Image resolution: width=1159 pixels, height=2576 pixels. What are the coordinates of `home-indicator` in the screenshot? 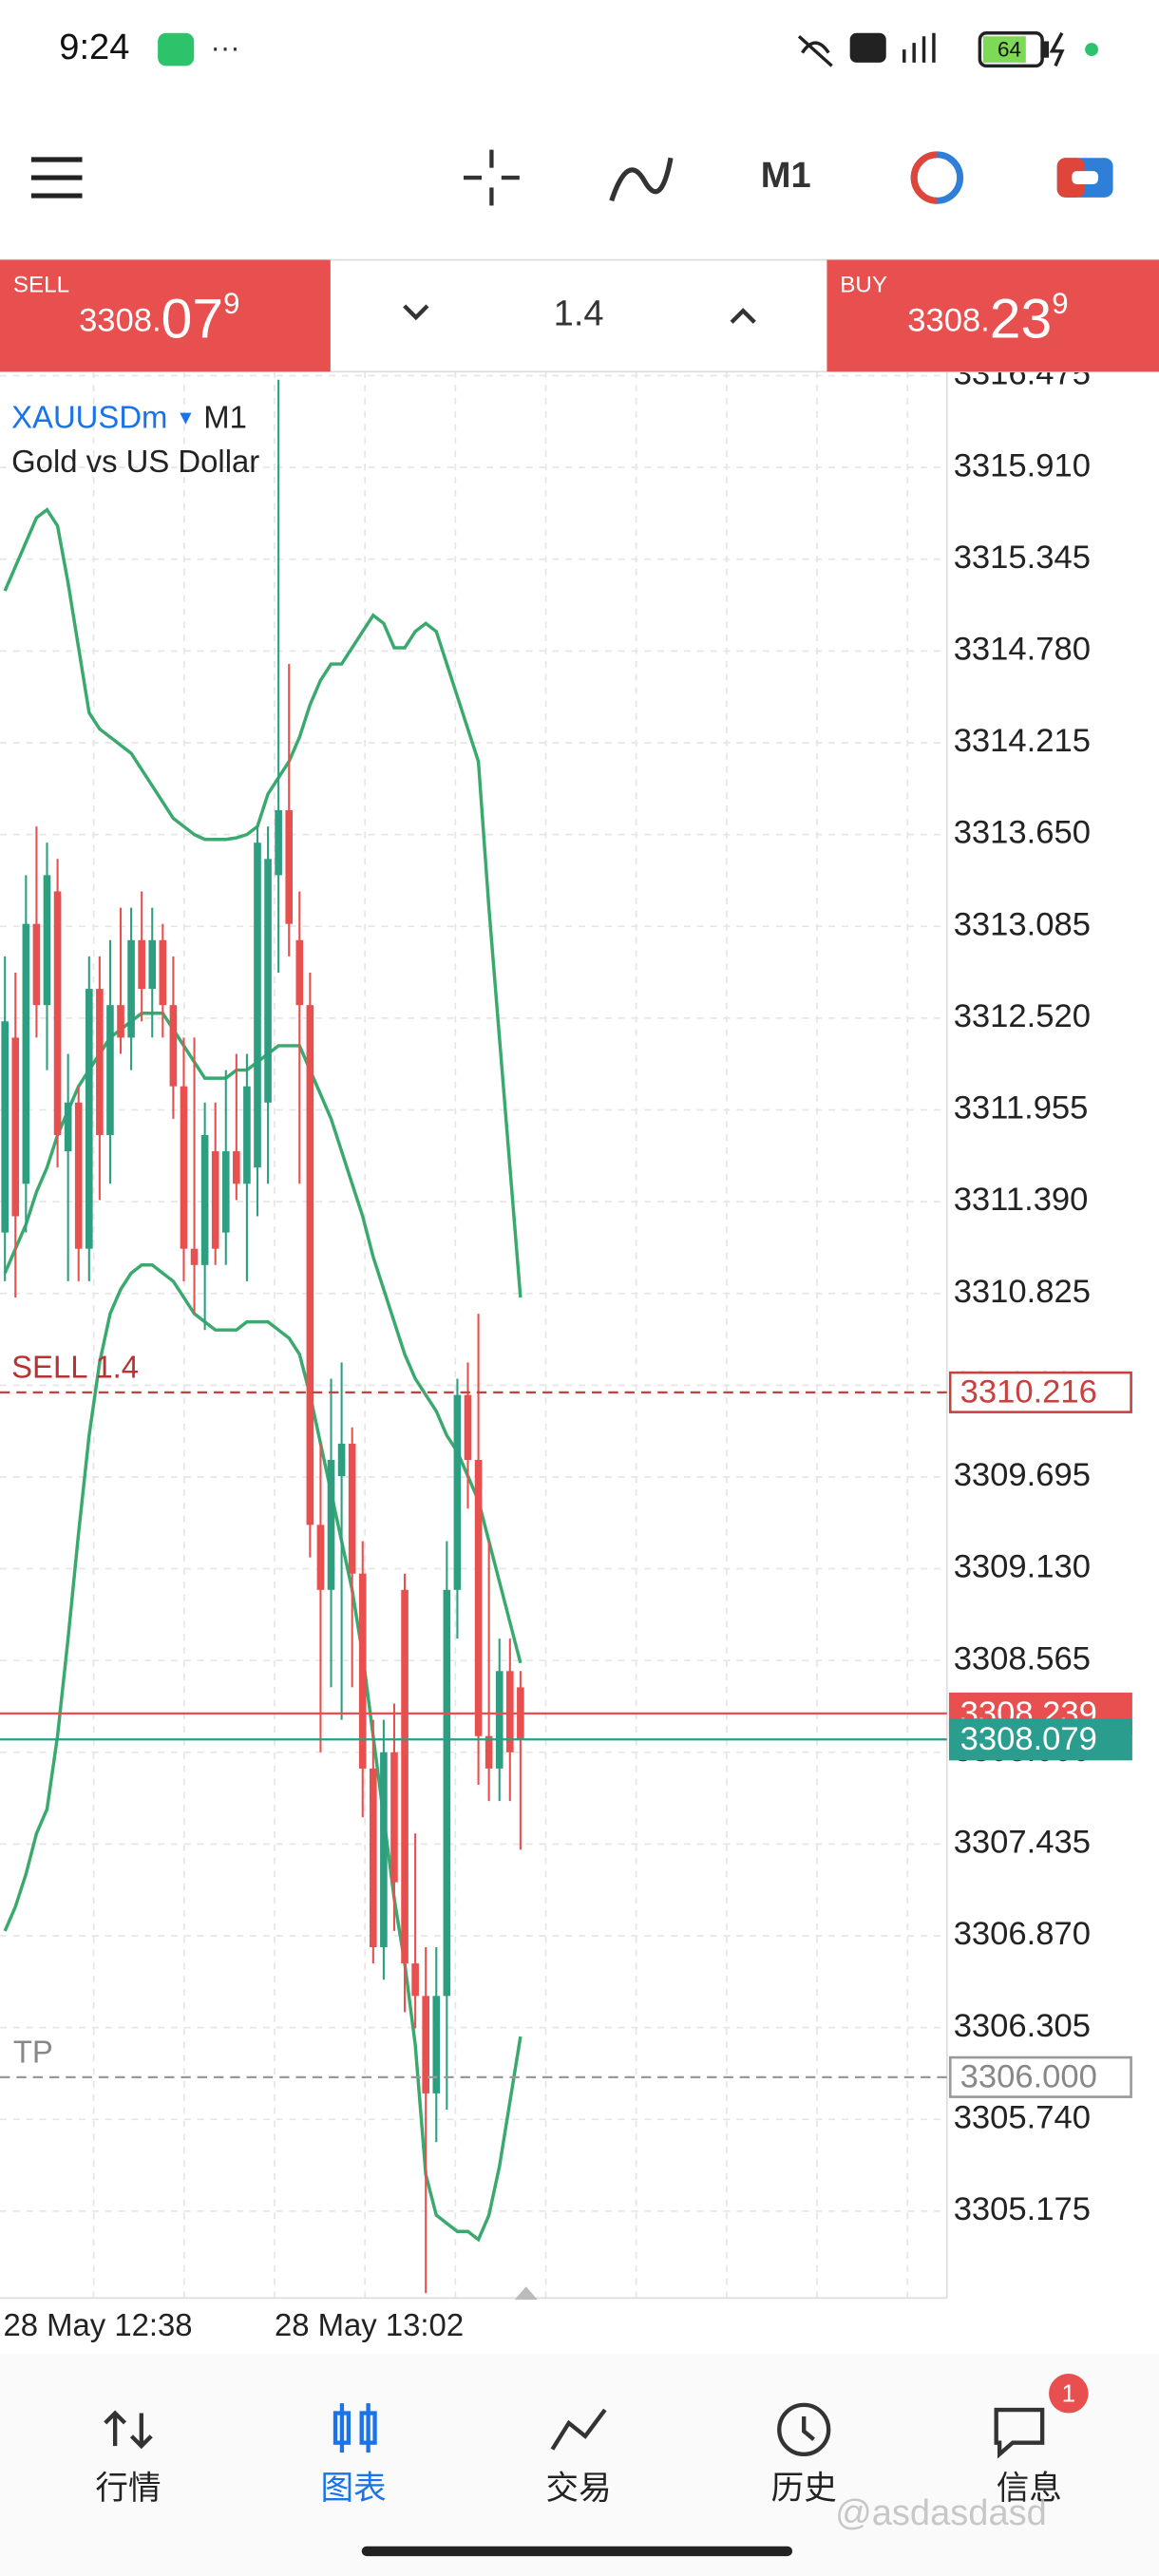 It's located at (577, 2551).